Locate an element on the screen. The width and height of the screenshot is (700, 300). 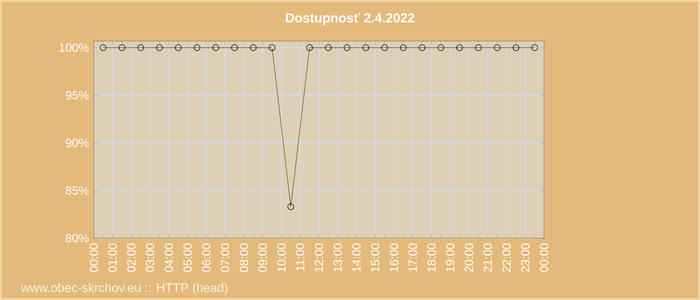
y-tick-label: 90% is located at coordinates (77, 143).